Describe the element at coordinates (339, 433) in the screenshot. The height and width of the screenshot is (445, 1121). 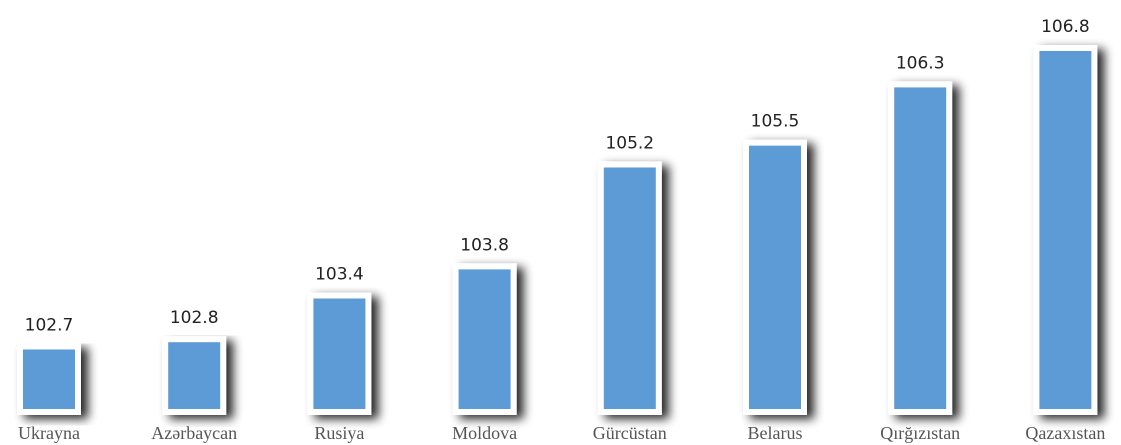
I see `category-label: Rusiya` at that location.